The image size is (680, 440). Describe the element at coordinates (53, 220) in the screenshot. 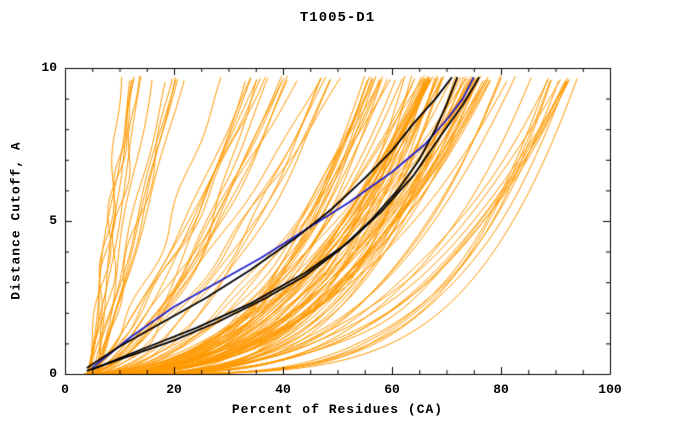

I see `y-tick-label: 5` at that location.